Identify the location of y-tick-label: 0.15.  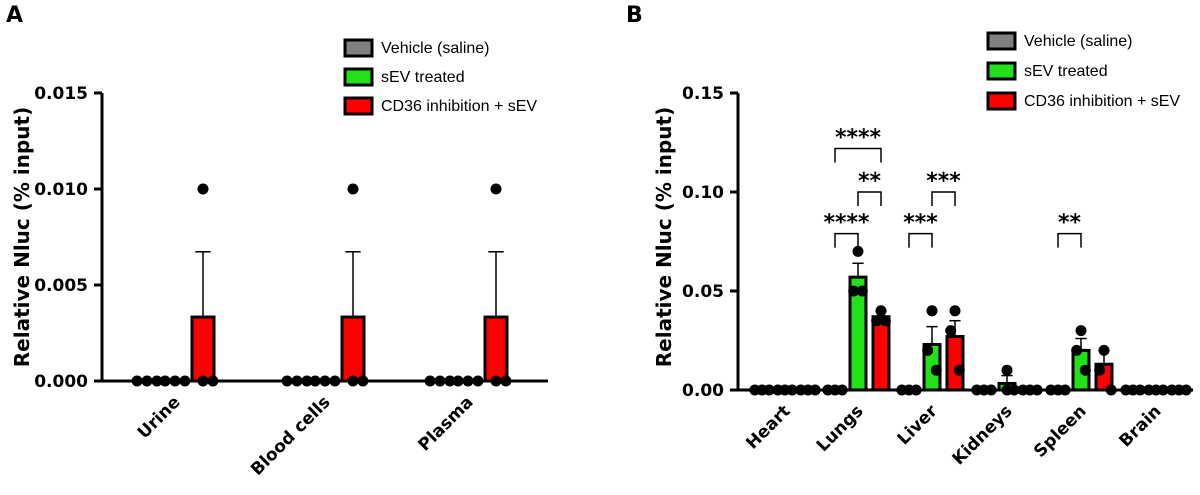
(703, 94).